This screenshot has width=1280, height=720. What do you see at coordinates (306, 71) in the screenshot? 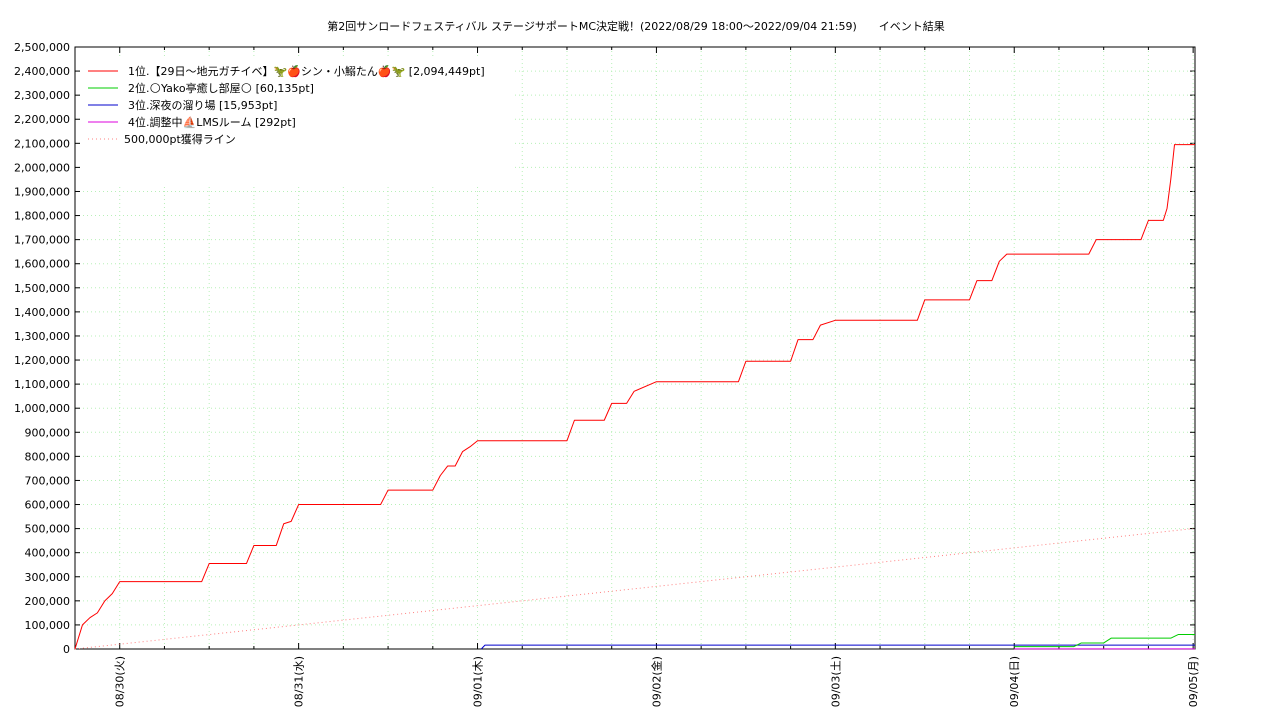
I see `legend-label-1: 1位.【29日〜地元ガチイベ】🦖🍎シン・小鰯たん🍎🦖 [2,094,449pt]` at bounding box center [306, 71].